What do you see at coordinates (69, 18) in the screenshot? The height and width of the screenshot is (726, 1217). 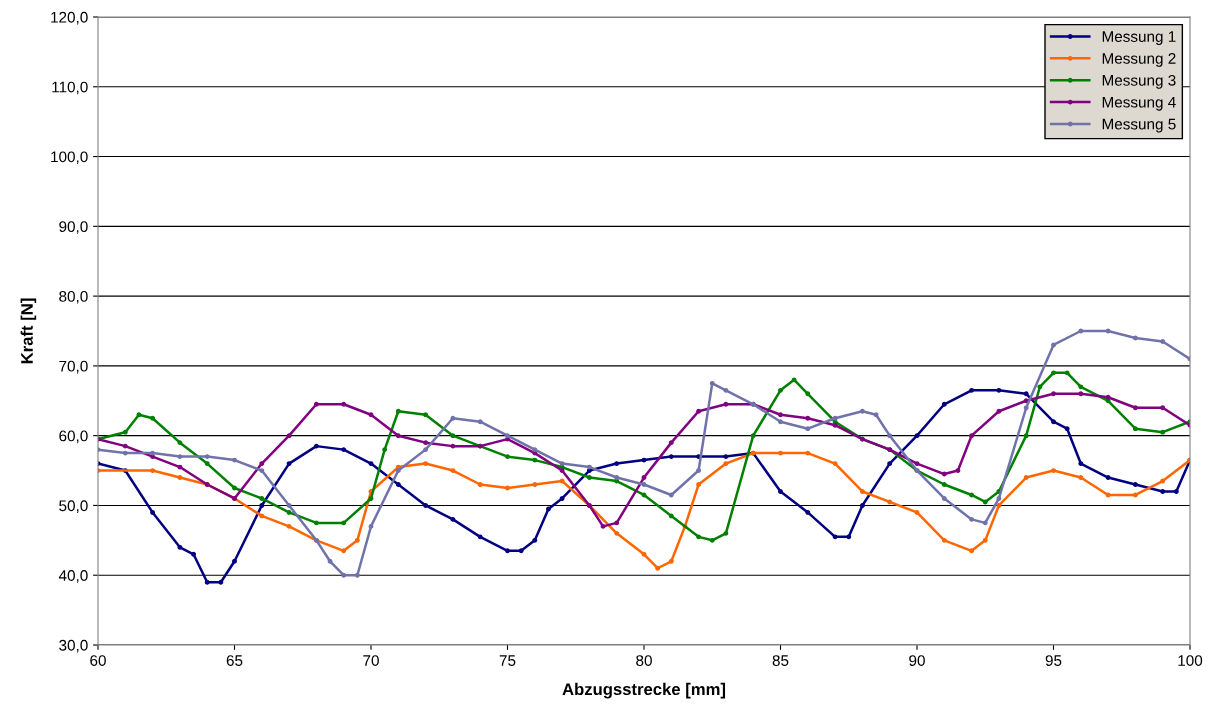 I see `y-tick-label: 120,0` at bounding box center [69, 18].